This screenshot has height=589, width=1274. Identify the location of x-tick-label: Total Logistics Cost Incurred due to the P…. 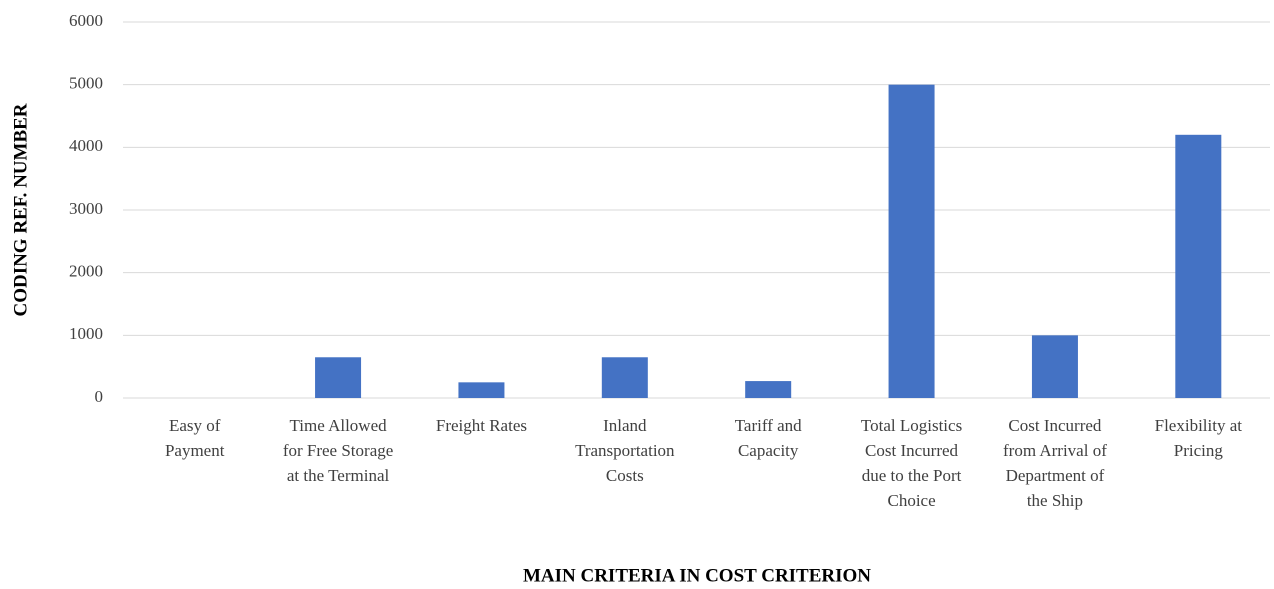
(911, 463).